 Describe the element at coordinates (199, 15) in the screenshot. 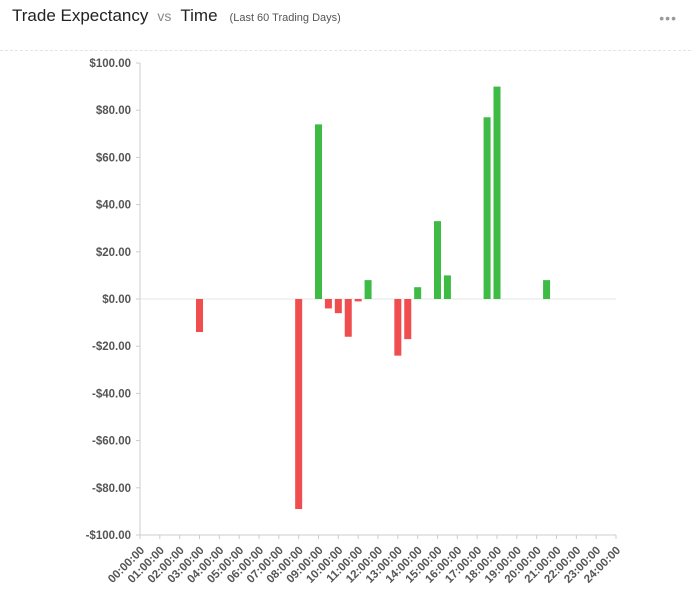

I see `title-dimension: Time` at that location.